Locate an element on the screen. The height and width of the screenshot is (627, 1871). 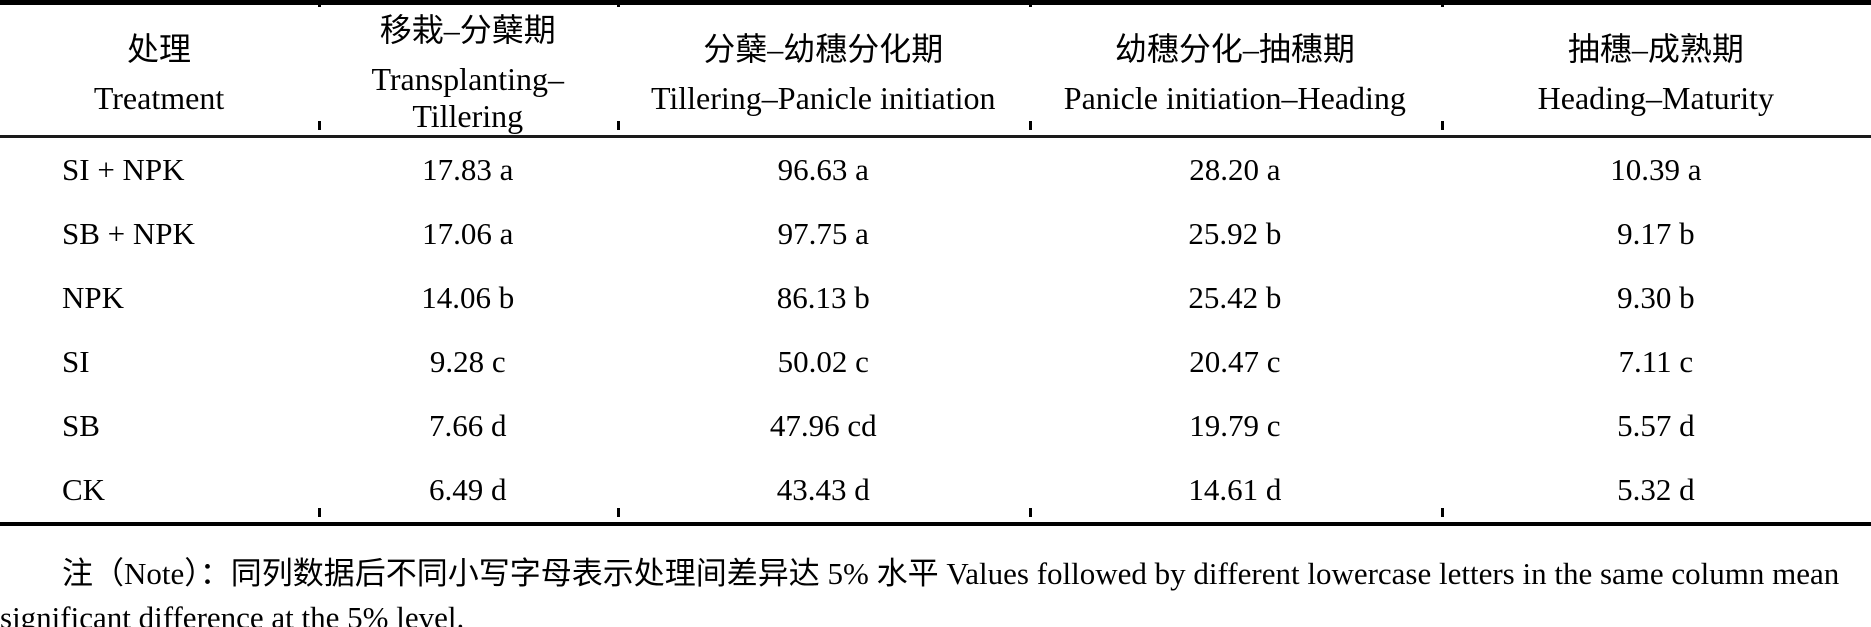
header-transplanting-tillering-en: Transplanting–Tillering is located at coordinates (468, 97).